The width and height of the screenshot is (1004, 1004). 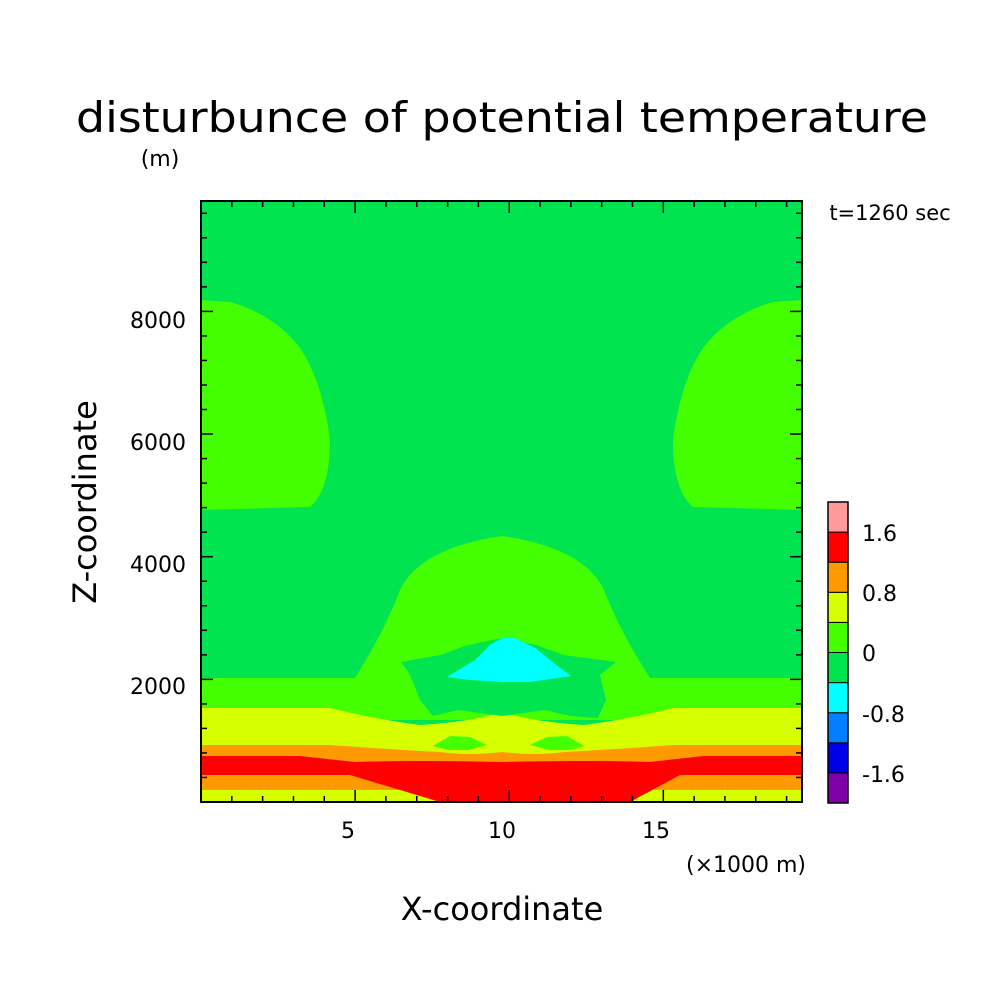 What do you see at coordinates (501, 628) in the screenshot?
I see `contour-central-dome` at bounding box center [501, 628].